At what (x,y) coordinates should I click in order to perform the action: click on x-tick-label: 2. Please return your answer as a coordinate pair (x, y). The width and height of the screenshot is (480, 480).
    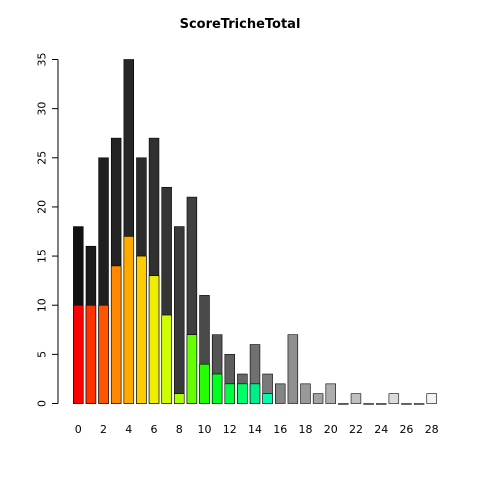
    Looking at the image, I should click on (103, 429).